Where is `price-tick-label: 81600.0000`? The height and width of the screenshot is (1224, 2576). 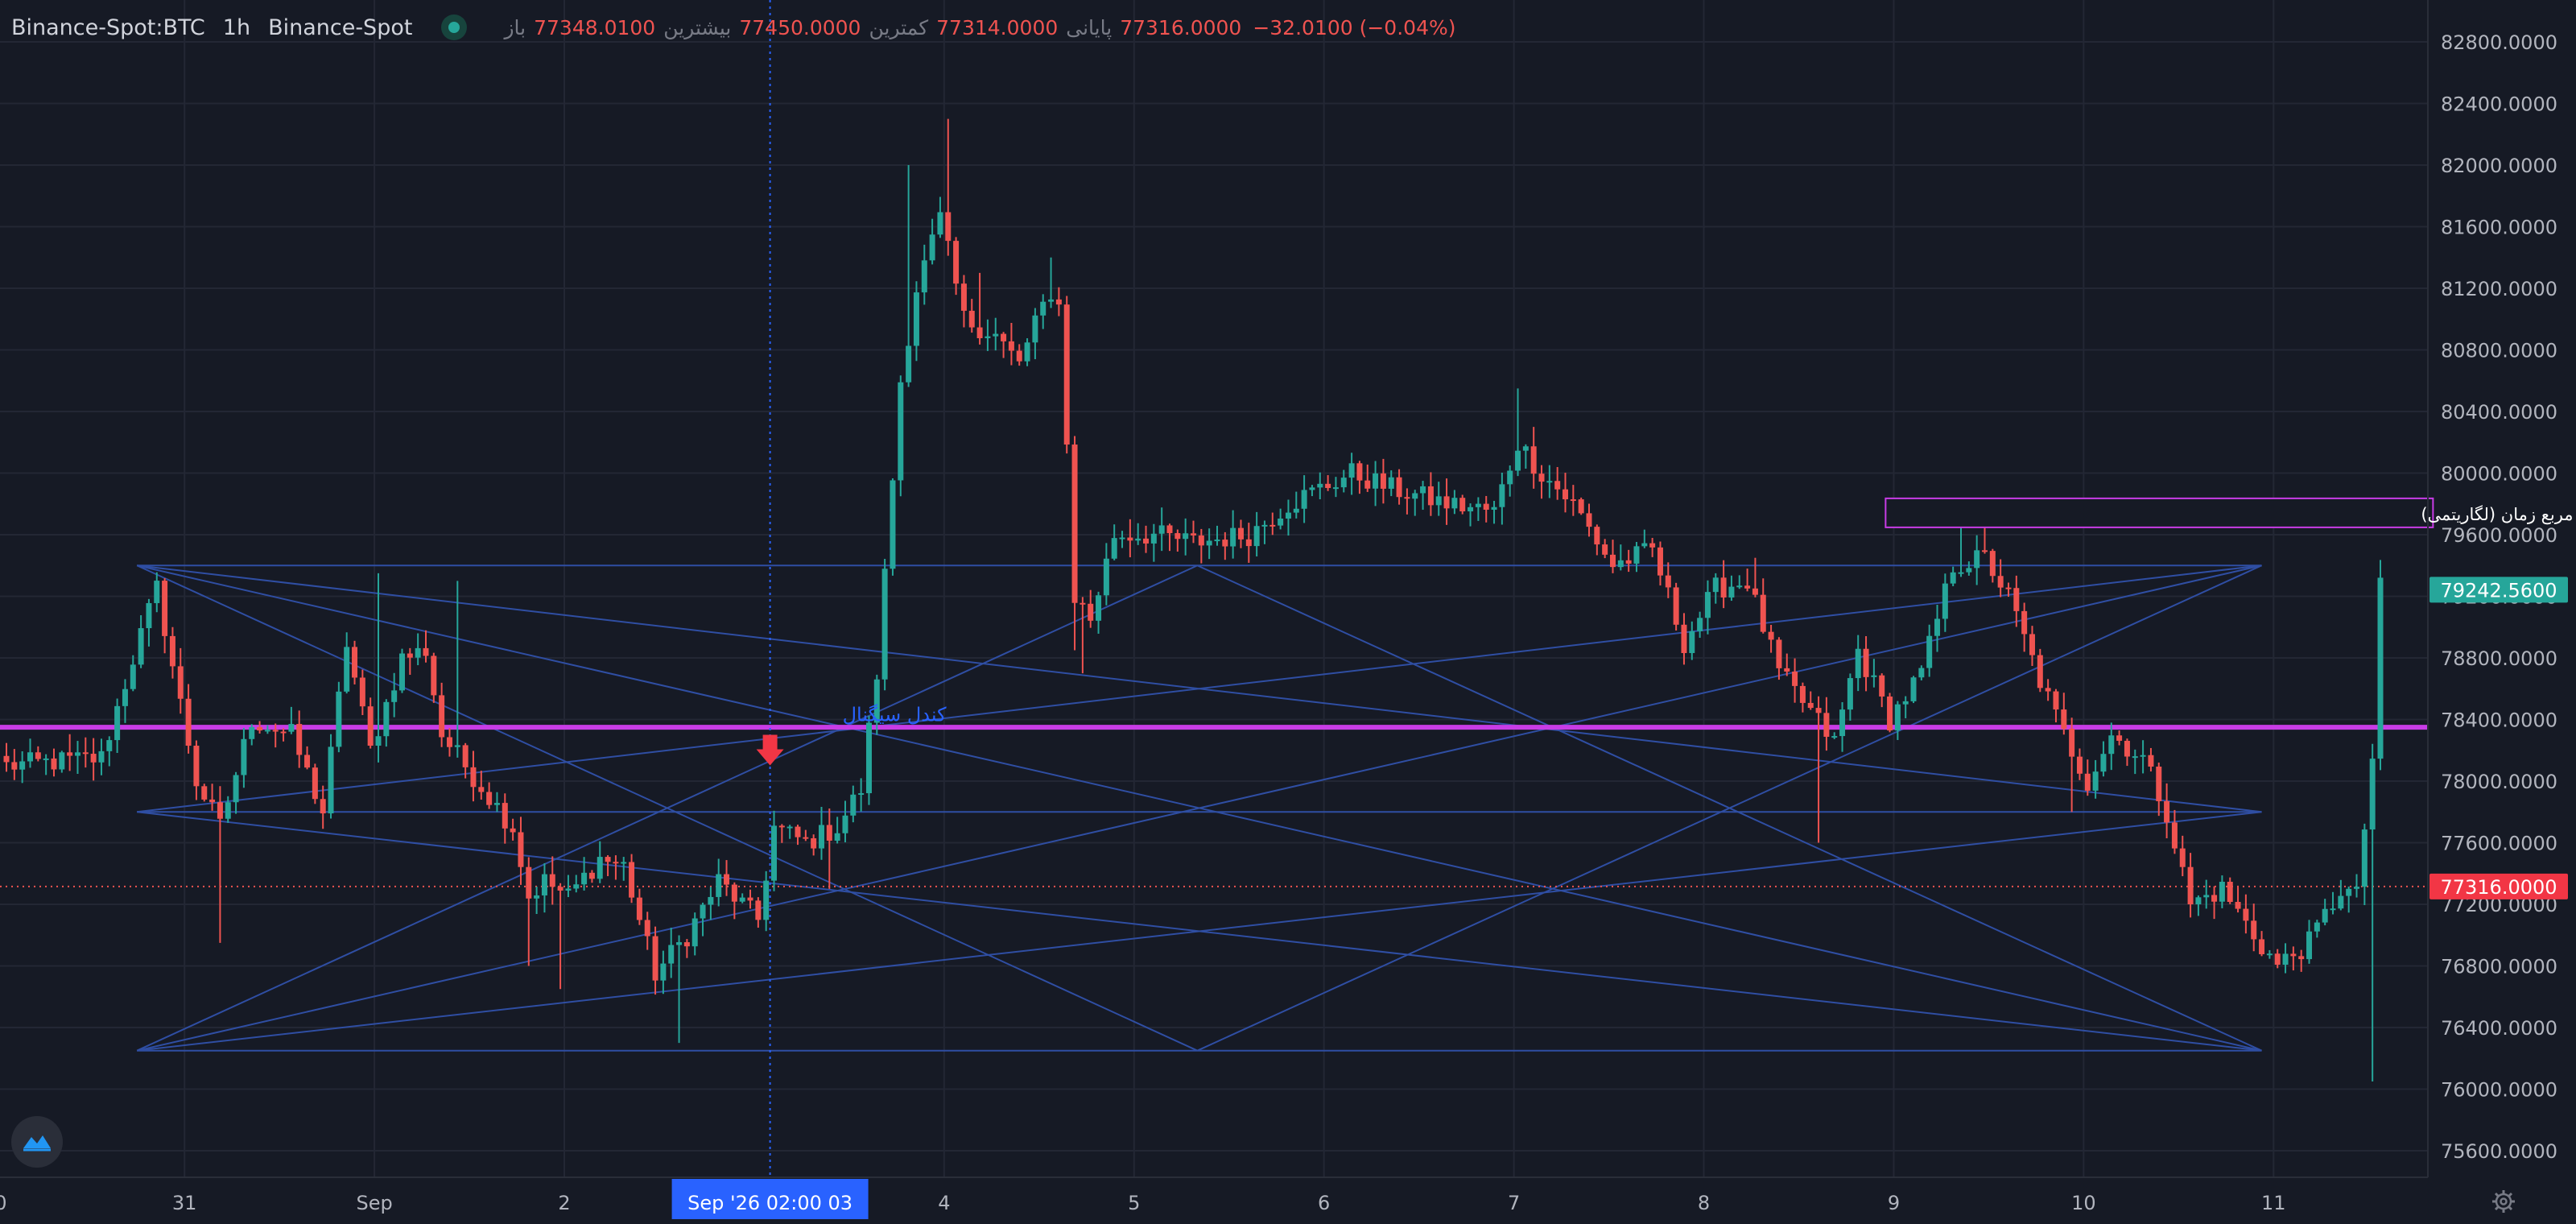
price-tick-label: 81600.0000 is located at coordinates (2499, 228).